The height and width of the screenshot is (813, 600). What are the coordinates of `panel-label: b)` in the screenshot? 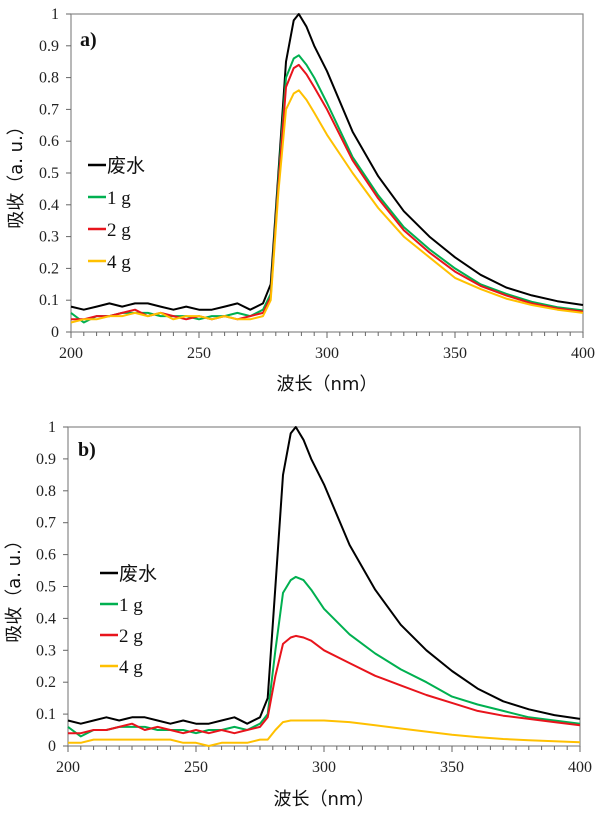 It's located at (87, 450).